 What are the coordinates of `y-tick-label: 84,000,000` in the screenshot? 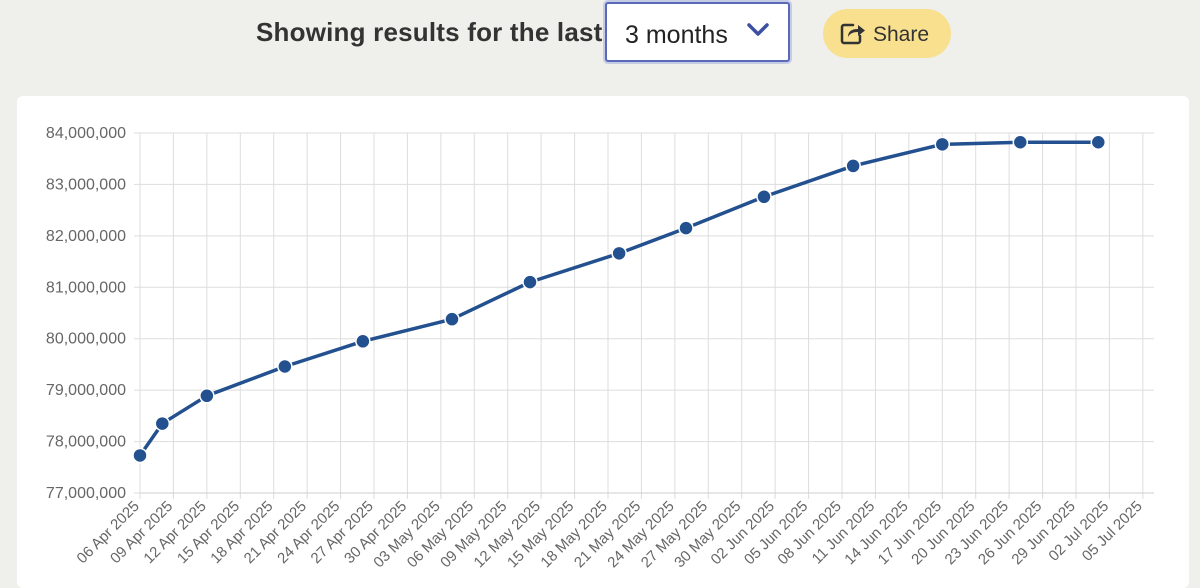 It's located at (86, 133).